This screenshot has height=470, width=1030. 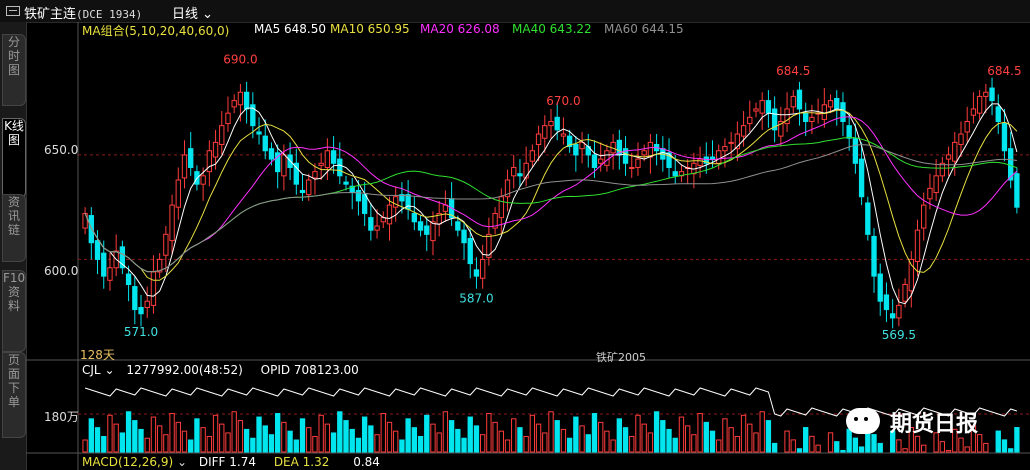 I want to click on dea-value: DEA 1.32, so click(x=301, y=462).